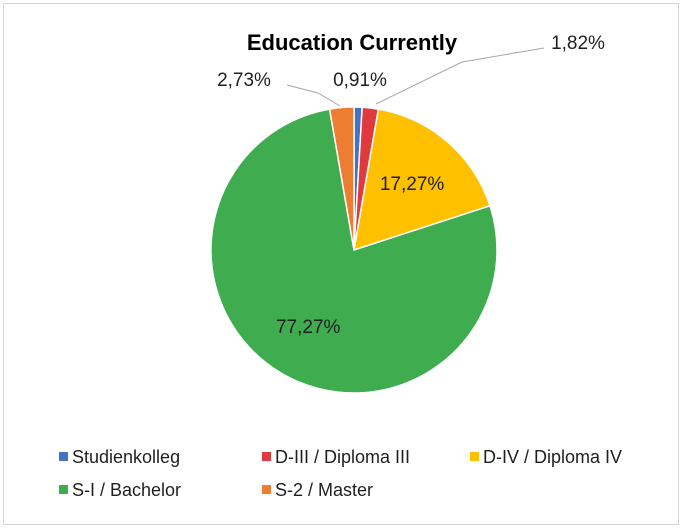 This screenshot has height=529, width=684. I want to click on legend-item: D-III / Diploma III, so click(336, 457).